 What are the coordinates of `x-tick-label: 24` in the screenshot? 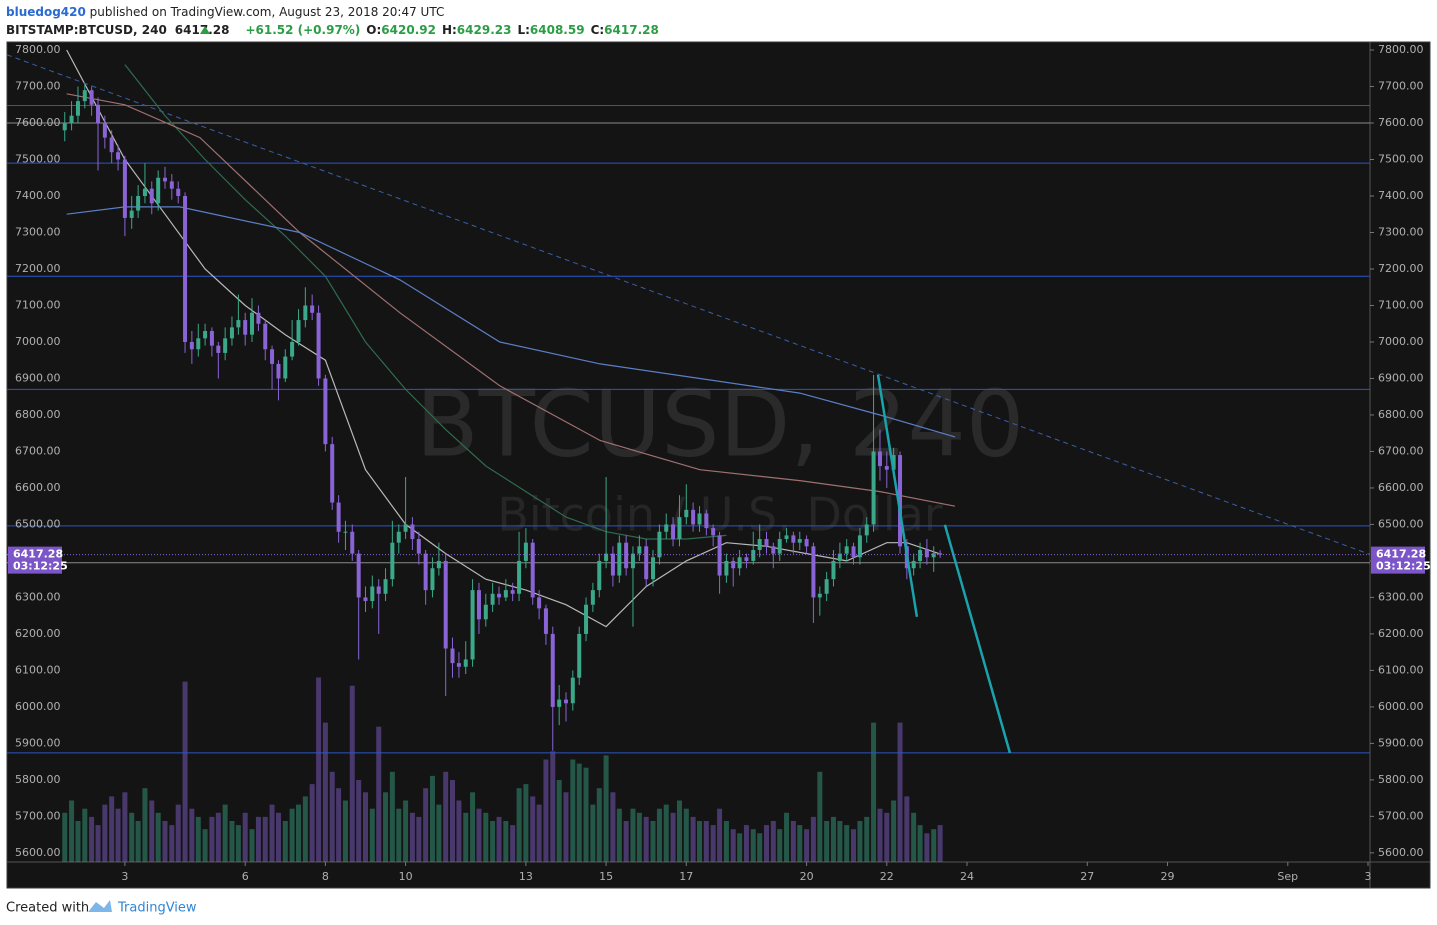 It's located at (967, 876).